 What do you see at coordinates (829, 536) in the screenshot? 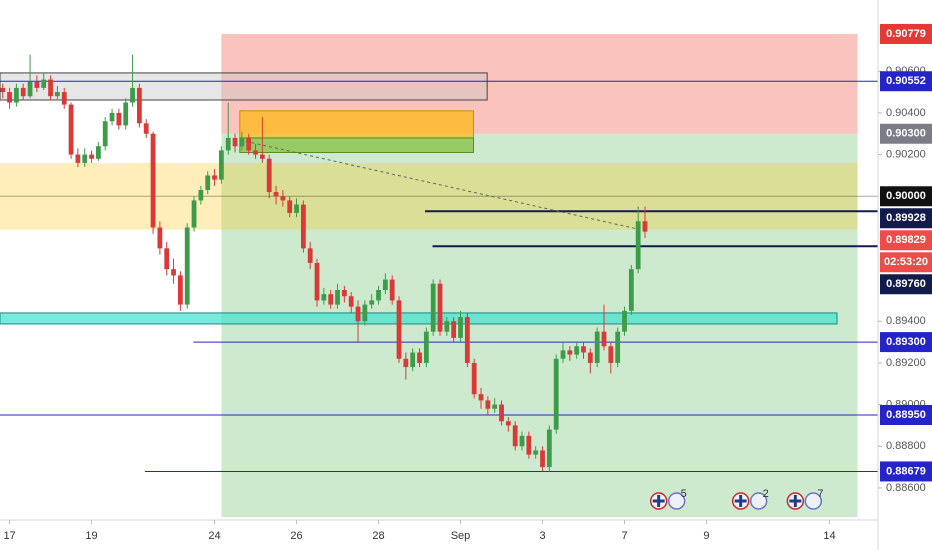
I see `x-tick-label: 14` at bounding box center [829, 536].